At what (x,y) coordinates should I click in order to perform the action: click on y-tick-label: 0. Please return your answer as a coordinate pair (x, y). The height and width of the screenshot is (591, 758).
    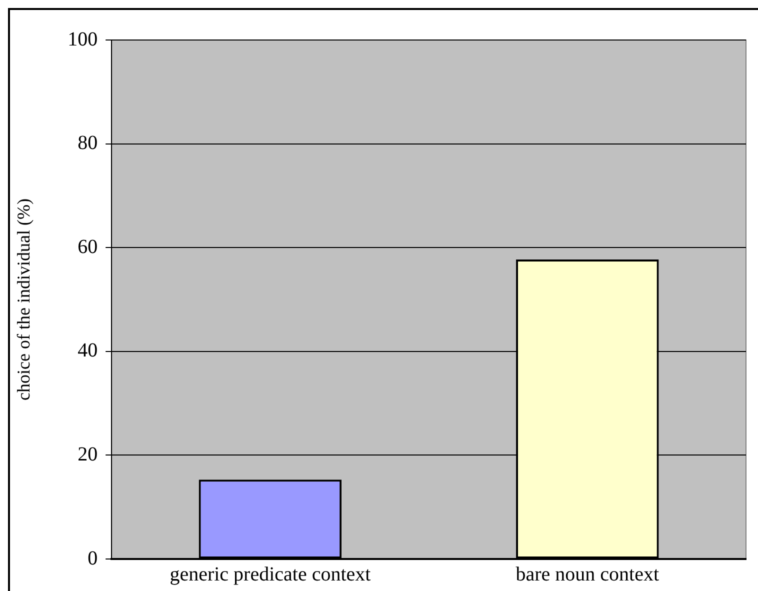
    Looking at the image, I should click on (93, 558).